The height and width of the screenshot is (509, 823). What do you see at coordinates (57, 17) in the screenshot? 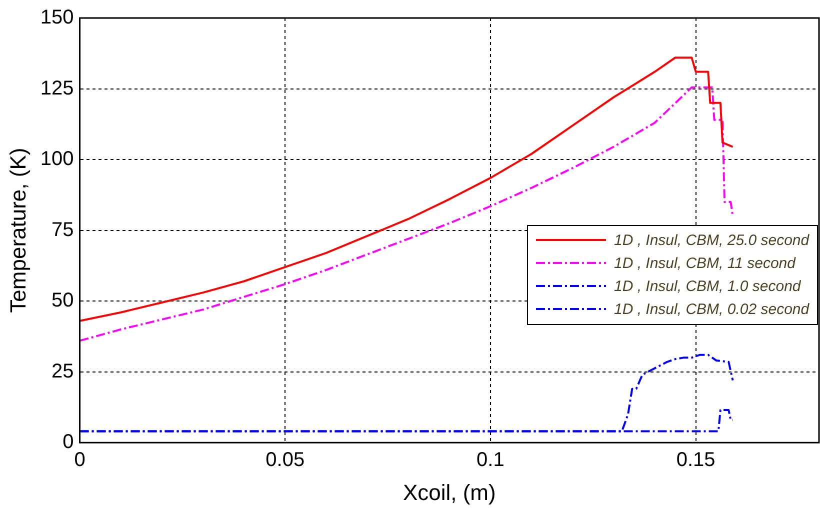
I see `y-tick-label: 150` at bounding box center [57, 17].